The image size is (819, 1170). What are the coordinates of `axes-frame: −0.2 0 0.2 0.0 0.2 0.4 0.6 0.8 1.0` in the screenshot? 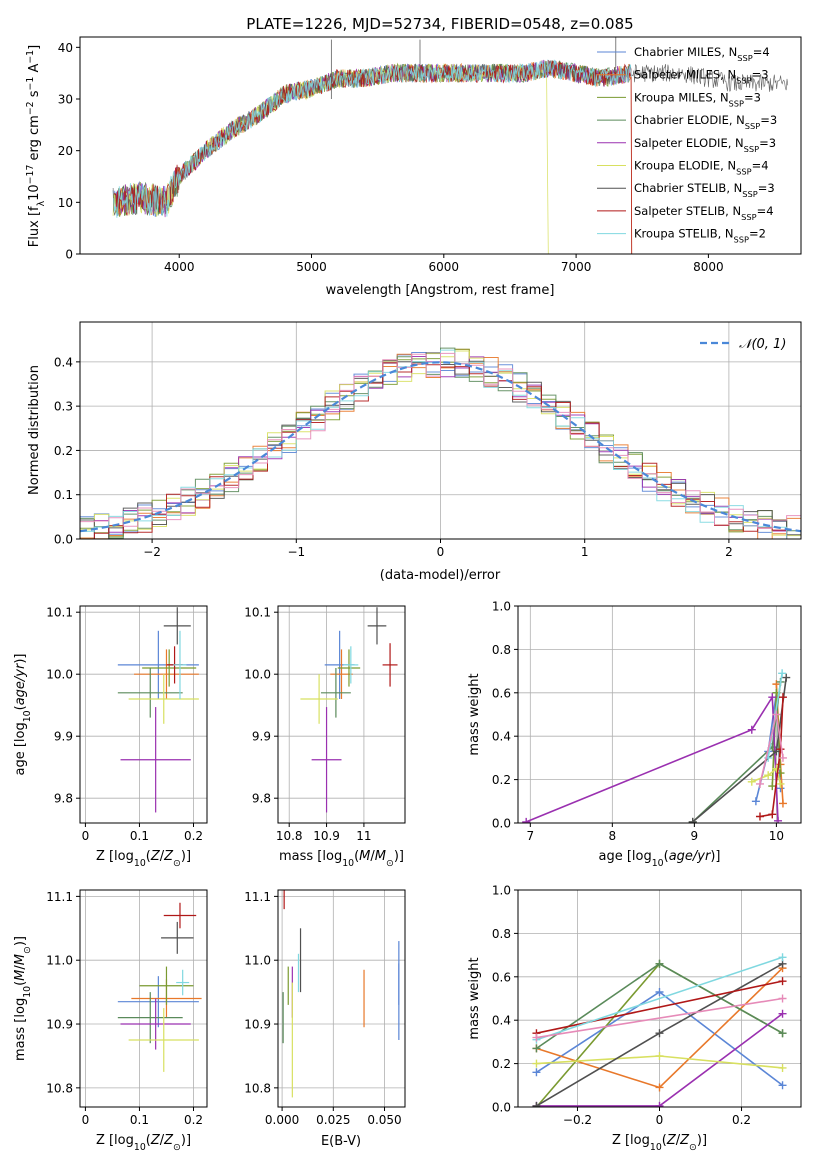 It's located at (647, 1005).